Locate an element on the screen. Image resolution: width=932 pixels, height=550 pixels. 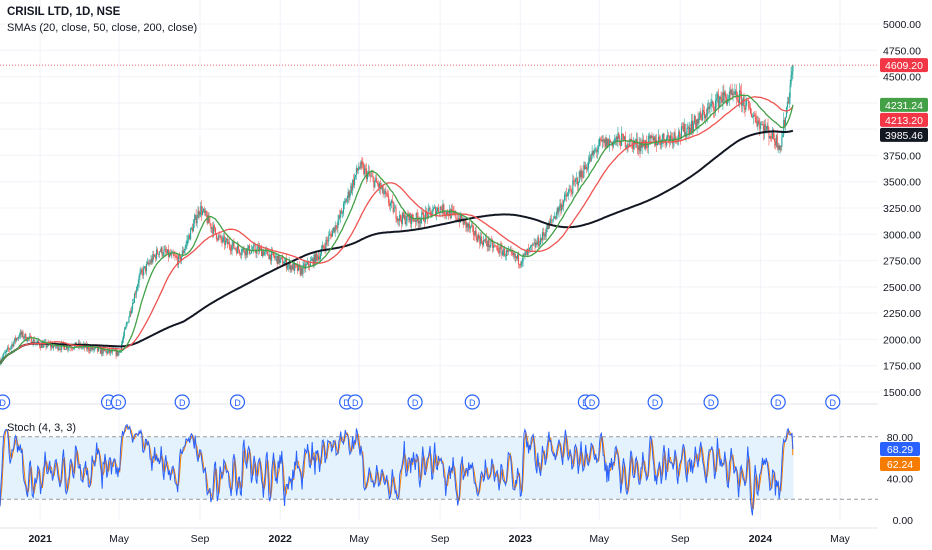
time-tick-label: 2022 is located at coordinates (281, 539).